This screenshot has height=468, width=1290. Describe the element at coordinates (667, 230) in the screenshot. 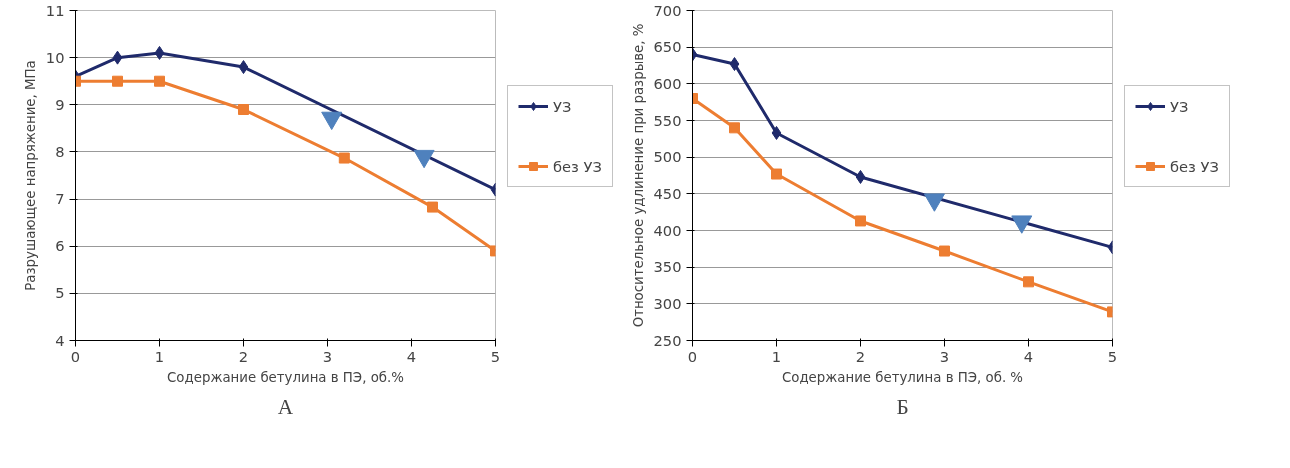

I see `y-tick-label: 400` at that location.